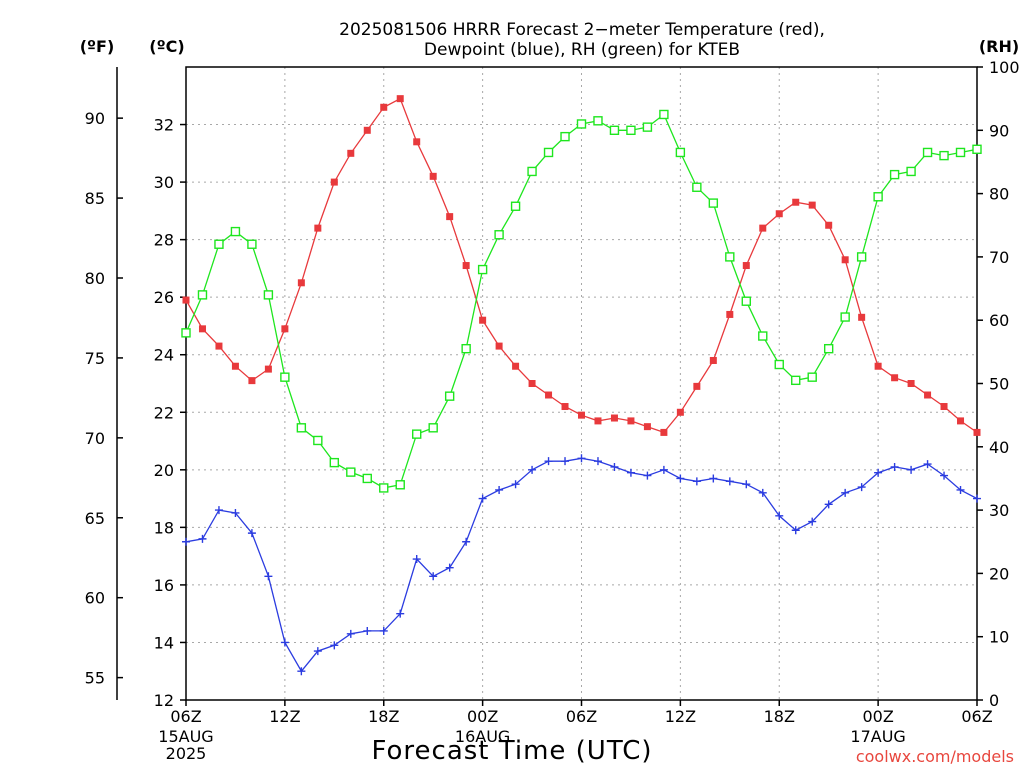  I want to click on chart-title-line-2: Dewpoint (blue), RH (green) for KTEB, so click(582, 50).